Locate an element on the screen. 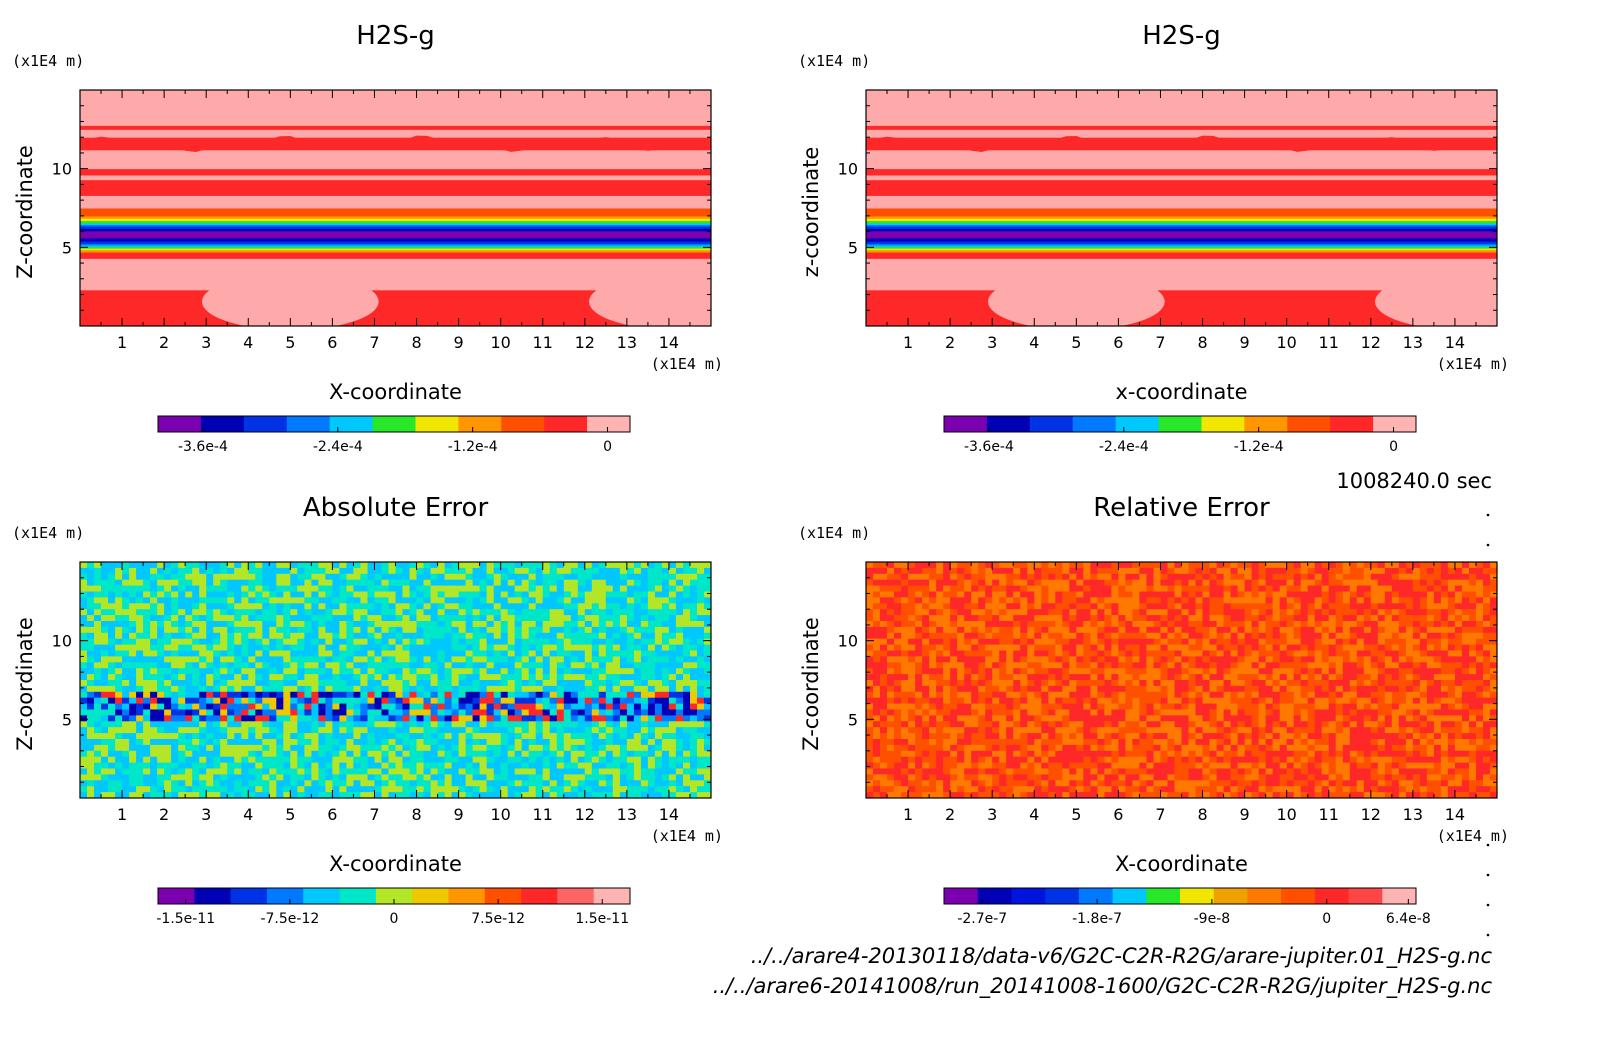  colorbar-swatch is located at coordinates (351, 424).